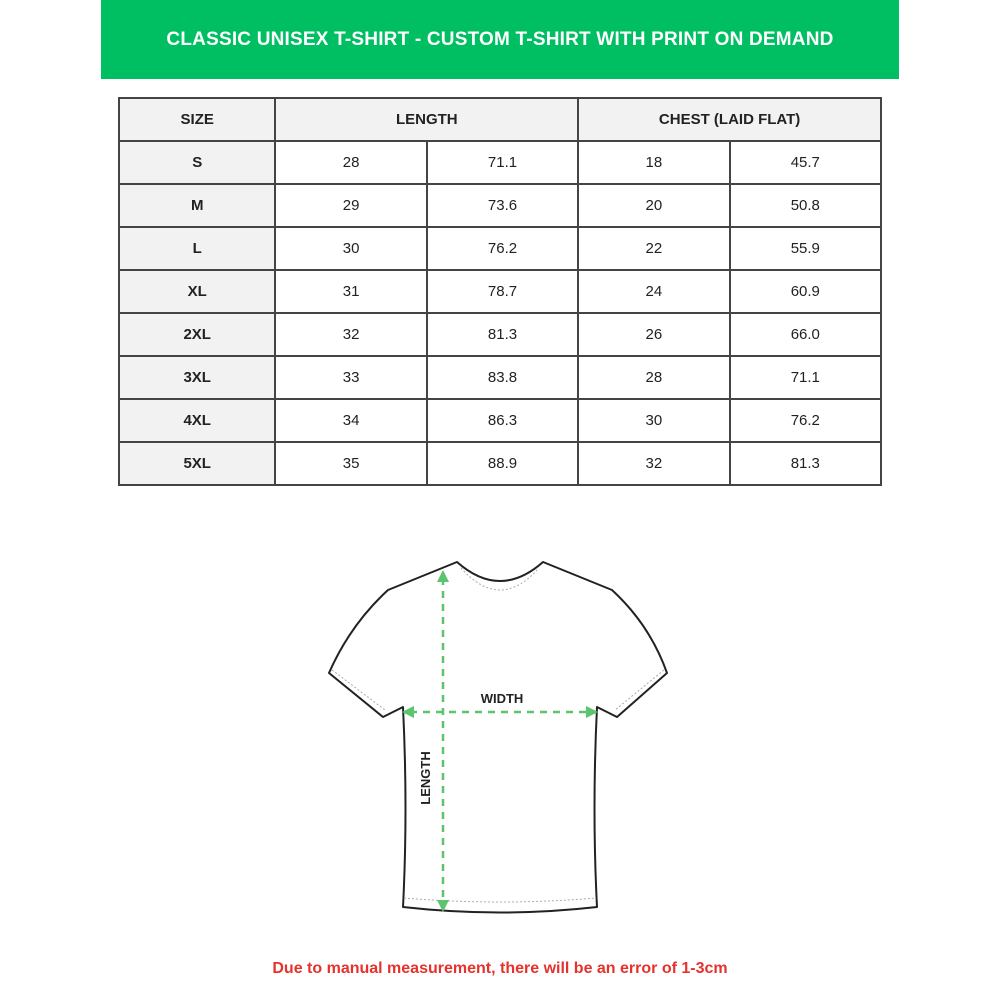 This screenshot has width=1000, height=1000. I want to click on size-cell: 2XL, so click(197, 334).